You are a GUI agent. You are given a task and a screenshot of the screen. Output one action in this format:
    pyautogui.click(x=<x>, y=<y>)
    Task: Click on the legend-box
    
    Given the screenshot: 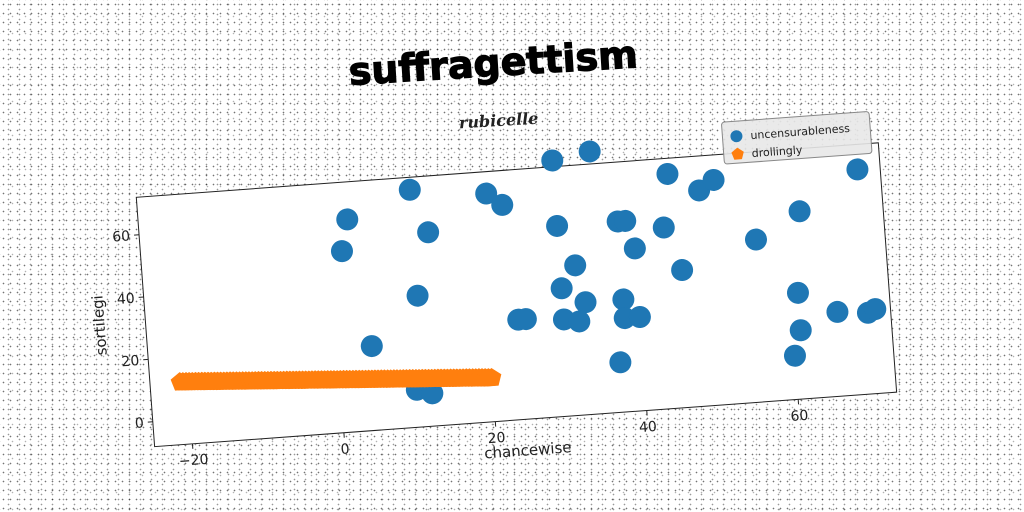 What is the action you would take?
    pyautogui.click(x=797, y=138)
    